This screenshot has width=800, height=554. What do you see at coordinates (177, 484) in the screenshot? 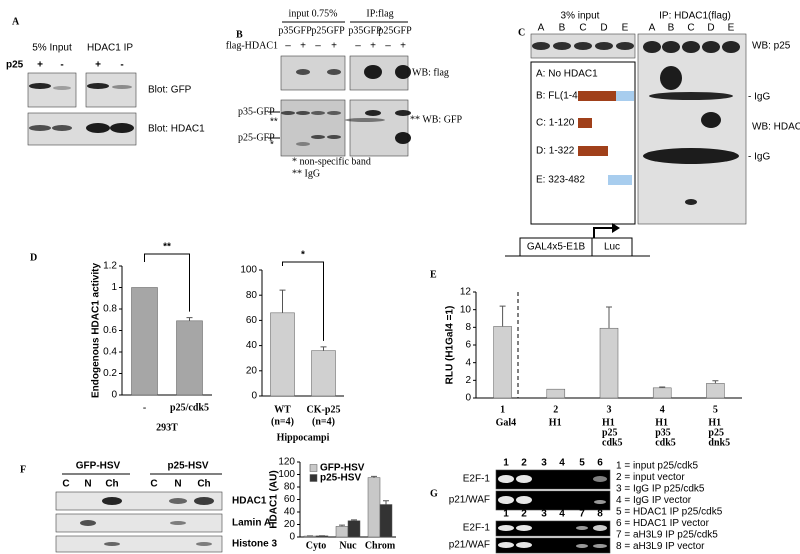
I see `label: N` at bounding box center [177, 484].